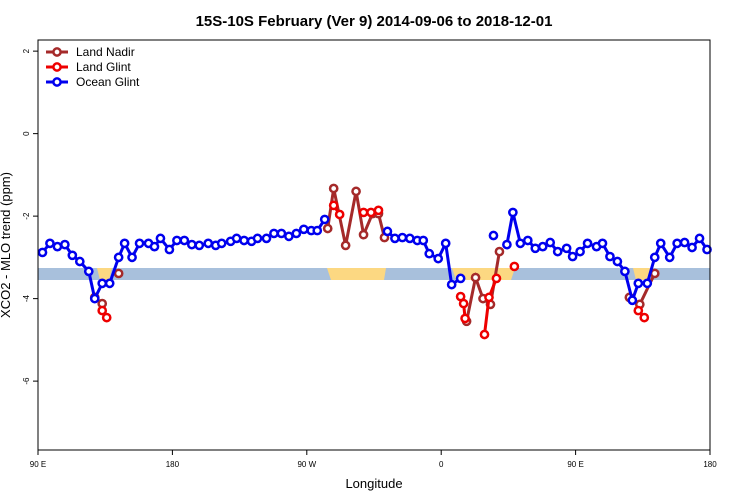 The image size is (750, 500). I want to click on y-tick-label: -2, so click(26, 216).